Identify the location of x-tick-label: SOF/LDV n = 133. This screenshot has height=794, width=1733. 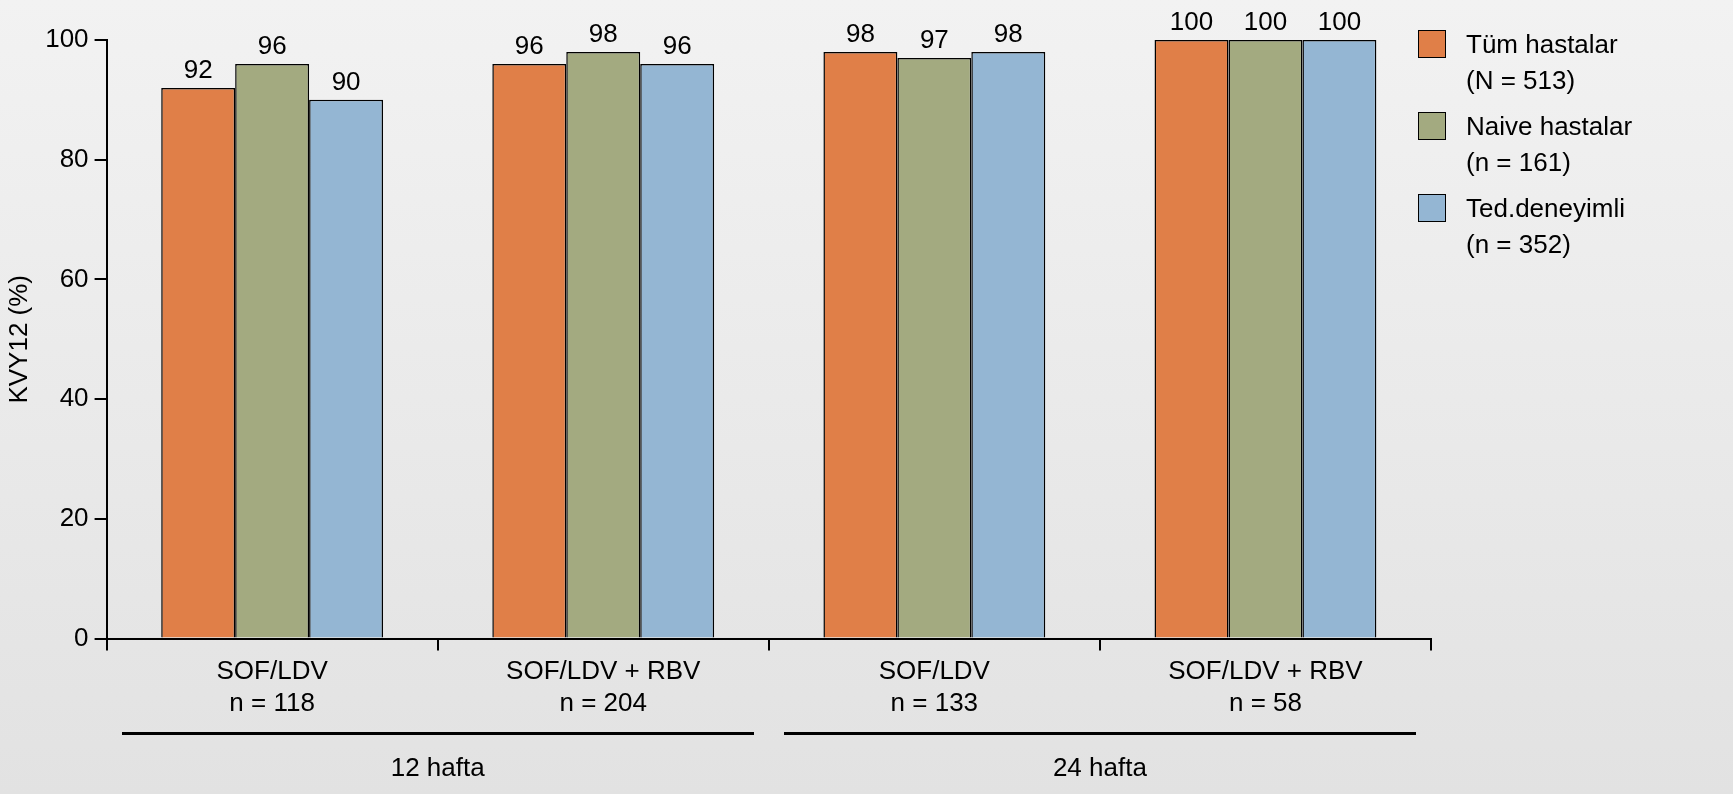
(934, 686).